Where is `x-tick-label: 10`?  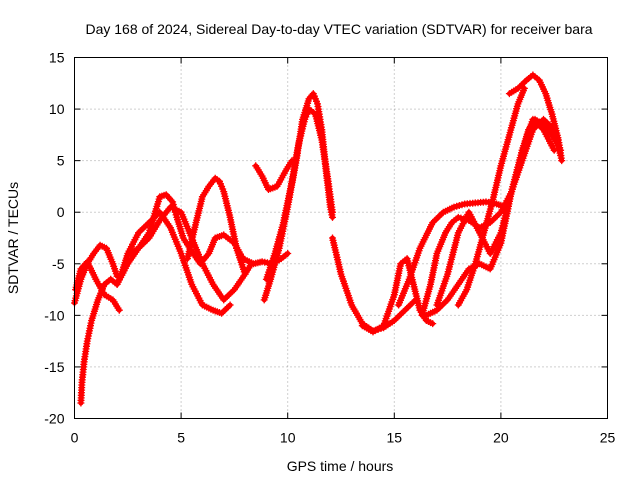
x-tick-label: 10 is located at coordinates (288, 438).